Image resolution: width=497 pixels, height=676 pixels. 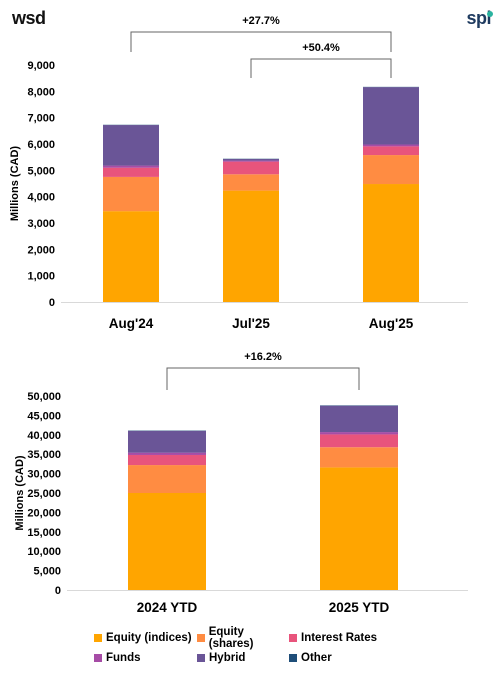 I want to click on chart1-bar-aug-25-interest-rates, so click(x=391, y=151).